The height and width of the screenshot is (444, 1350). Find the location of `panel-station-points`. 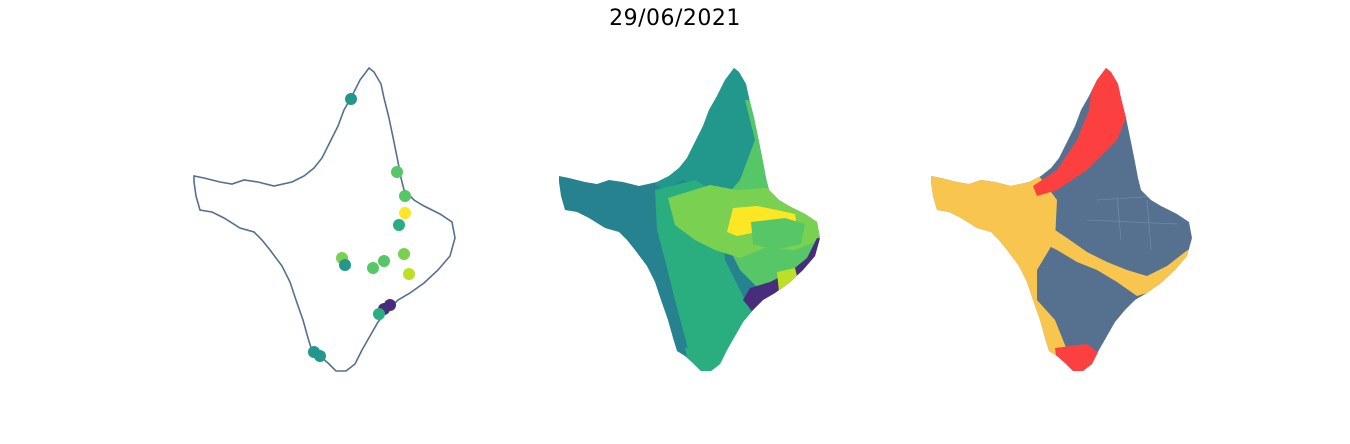

panel-station-points is located at coordinates (324, 219).